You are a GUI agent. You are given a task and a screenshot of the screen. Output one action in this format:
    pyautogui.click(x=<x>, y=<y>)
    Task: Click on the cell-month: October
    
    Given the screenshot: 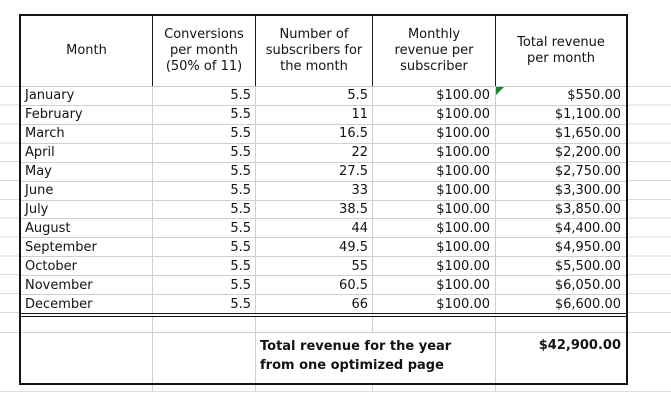 What is the action you would take?
    pyautogui.click(x=51, y=266)
    